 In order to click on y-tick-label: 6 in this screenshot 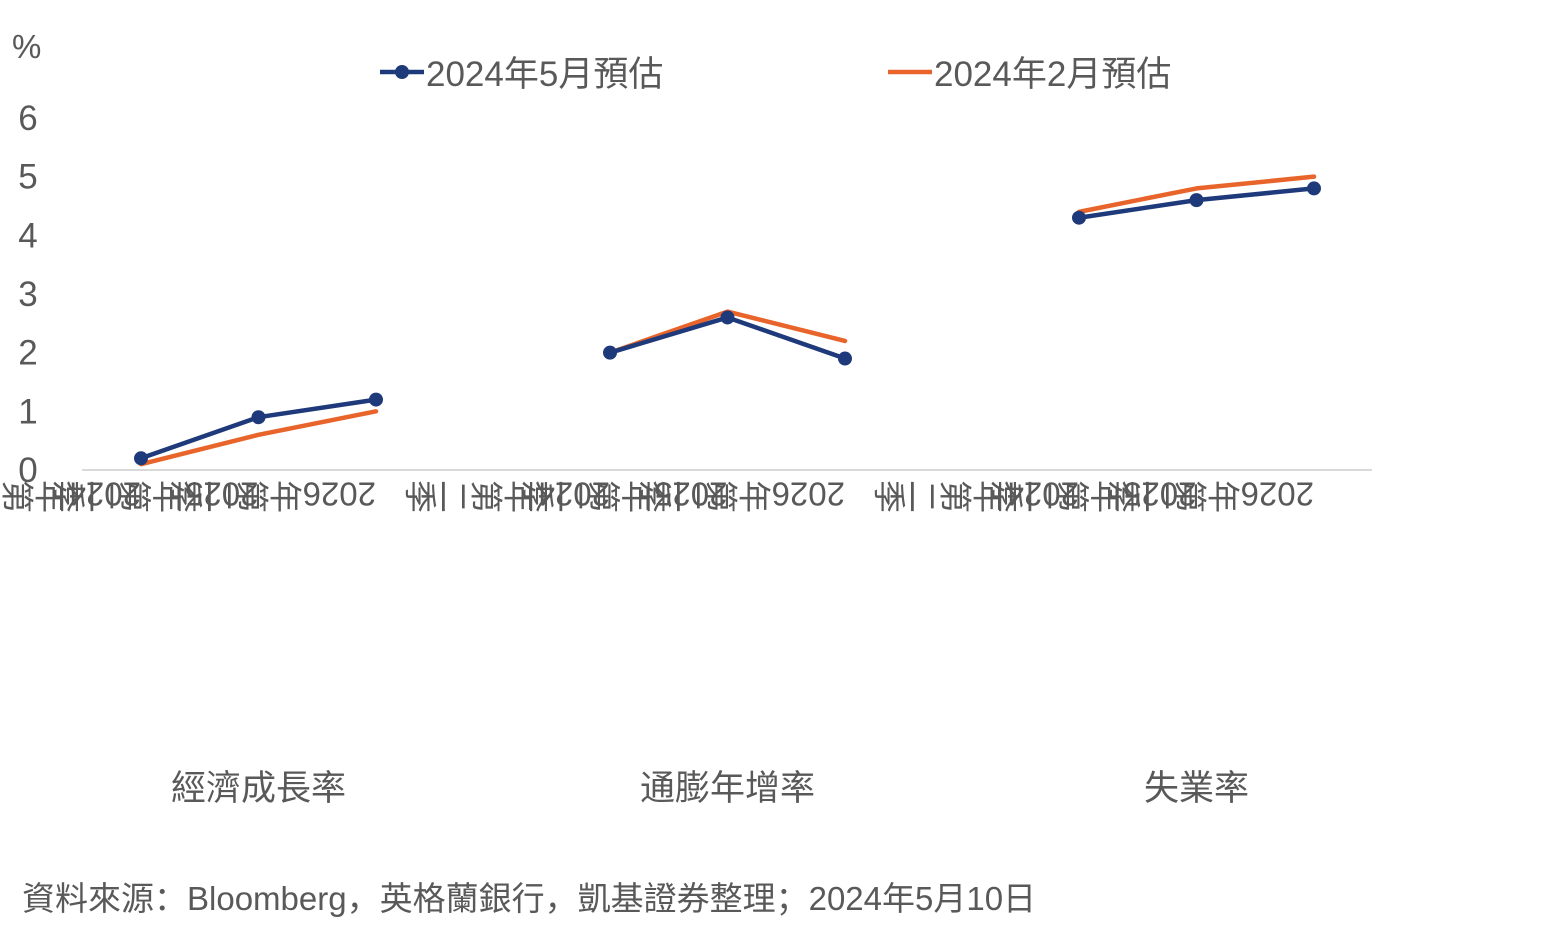, I will do `click(27, 118)`.